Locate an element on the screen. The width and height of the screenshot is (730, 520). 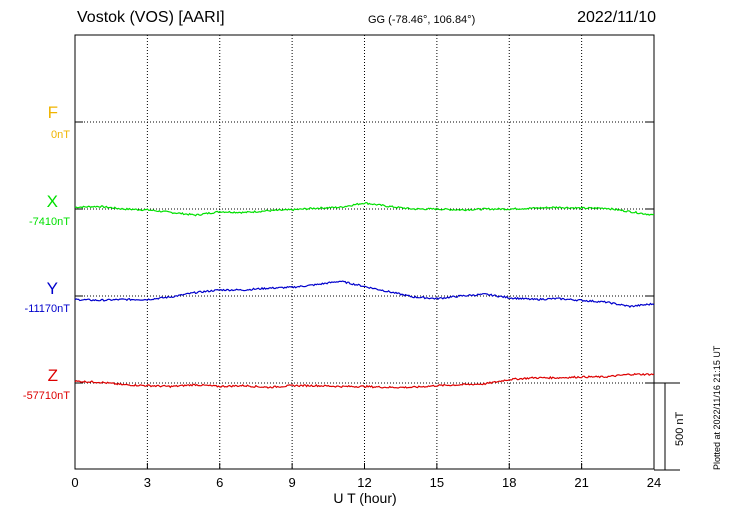
component-y-name: Y is located at coordinates (52, 288).